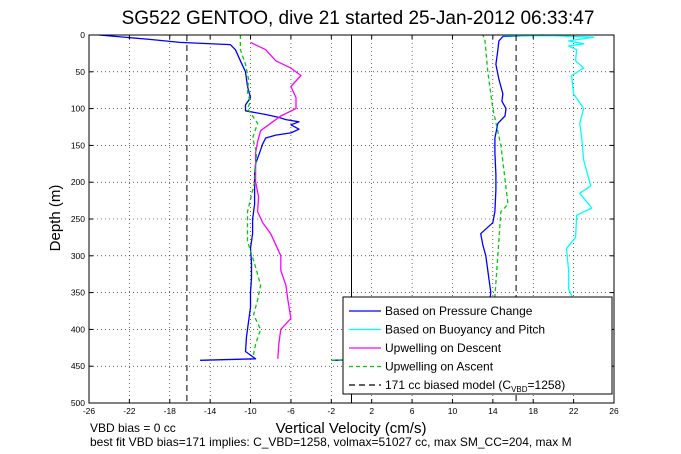 Image resolution: width=681 pixels, height=454 pixels. Describe the element at coordinates (210, 411) in the screenshot. I see `x-tick-label: -14` at that location.